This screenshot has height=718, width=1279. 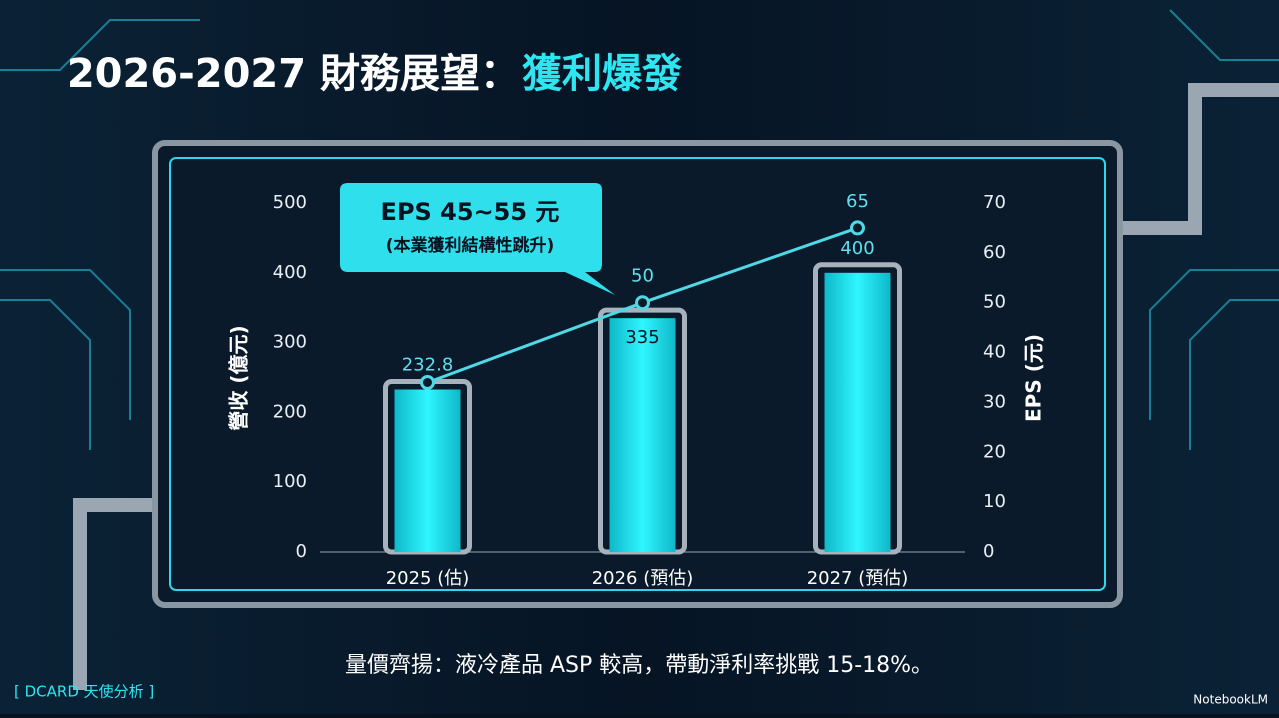 I want to click on title-highlight: 獲利爆發, so click(x=602, y=74).